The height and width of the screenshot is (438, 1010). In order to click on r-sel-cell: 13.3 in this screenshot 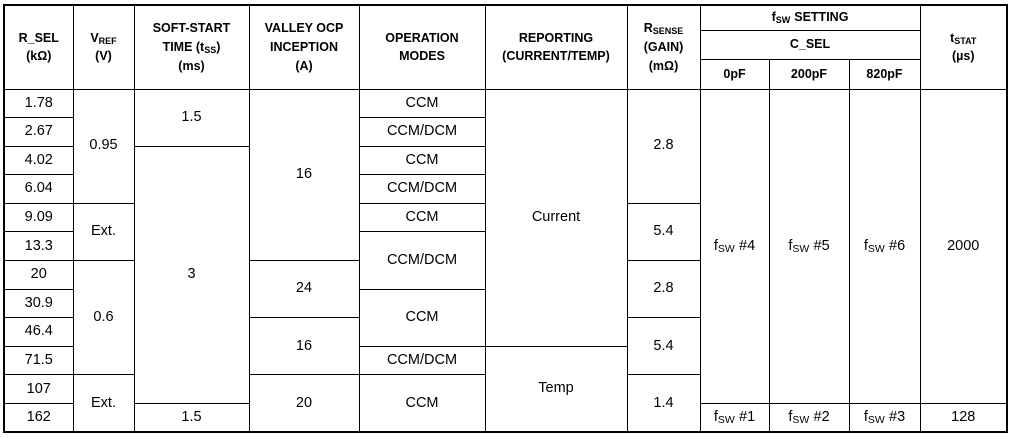, I will do `click(38, 246)`.